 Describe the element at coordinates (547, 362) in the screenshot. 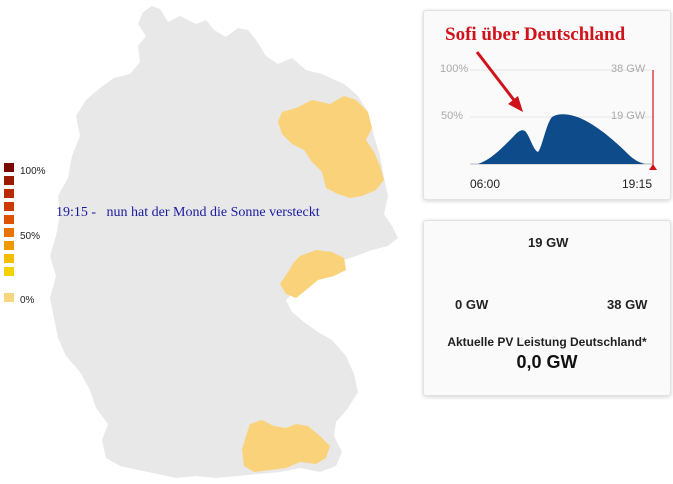

I see `gauge-value: 0,0 GW` at that location.